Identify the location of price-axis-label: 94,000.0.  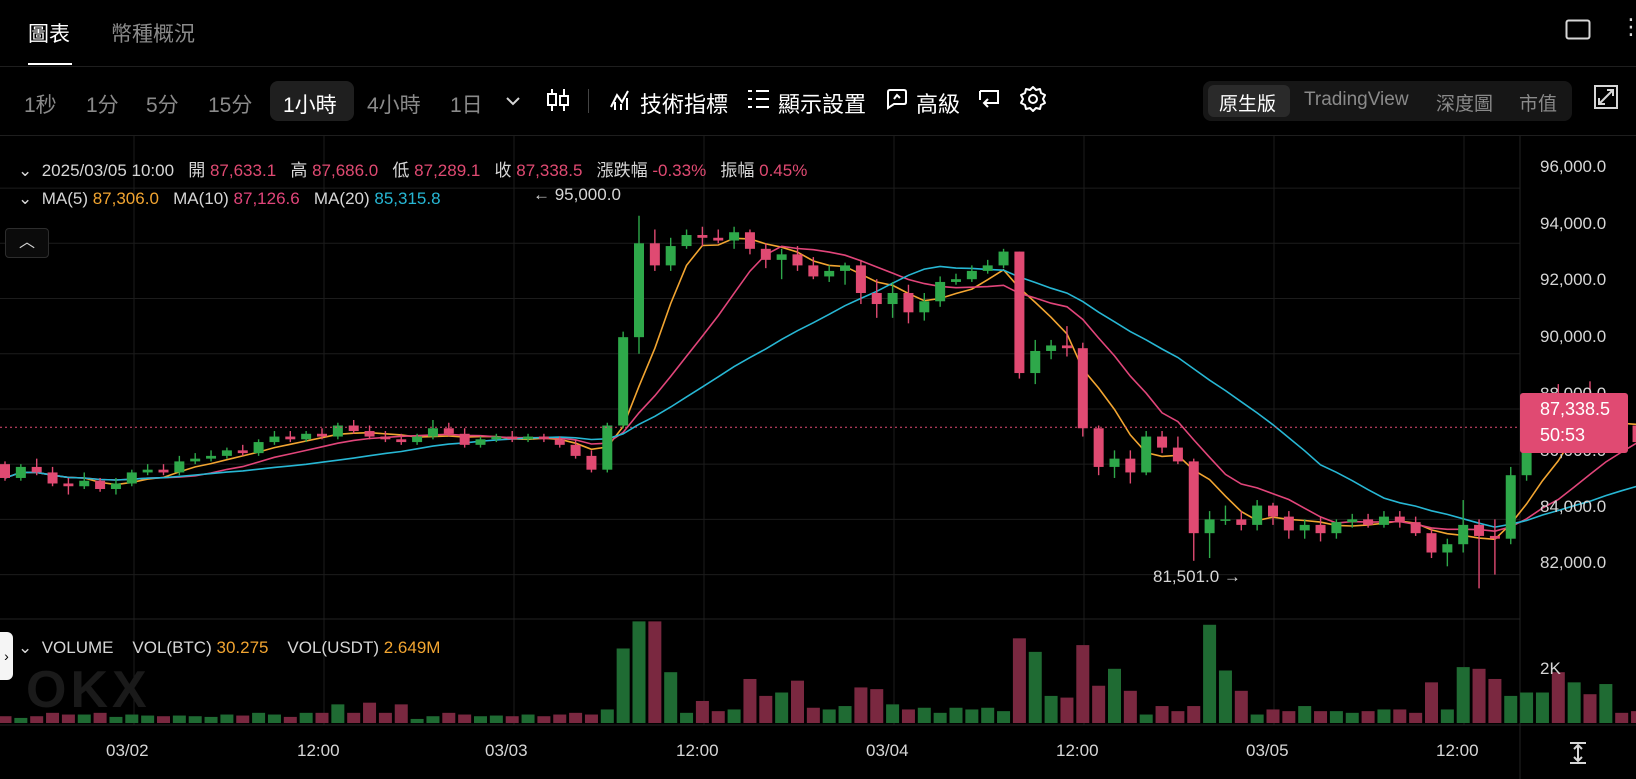
(1573, 223).